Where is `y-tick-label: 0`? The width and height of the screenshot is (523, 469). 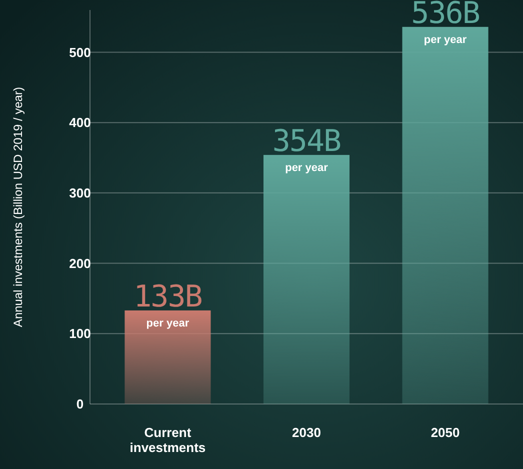
y-tick-label: 0 is located at coordinates (80, 404).